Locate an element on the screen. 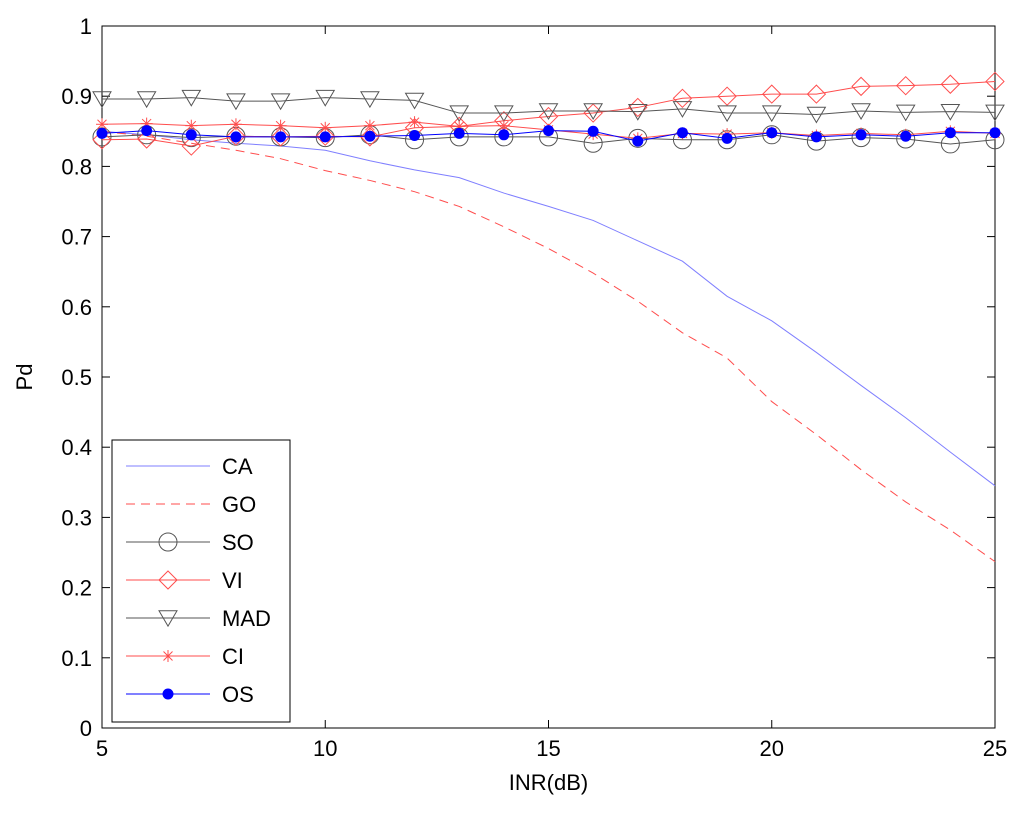  y-tick-label: 0.6 is located at coordinates (76, 307).